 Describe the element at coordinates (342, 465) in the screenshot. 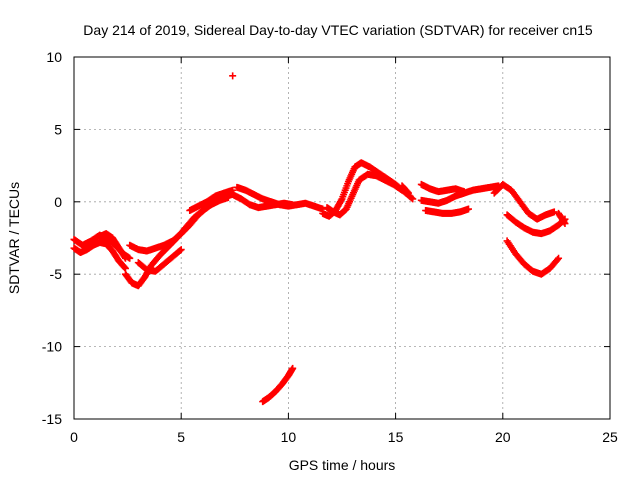

I see `x-axis-label: GPS time / hours` at that location.